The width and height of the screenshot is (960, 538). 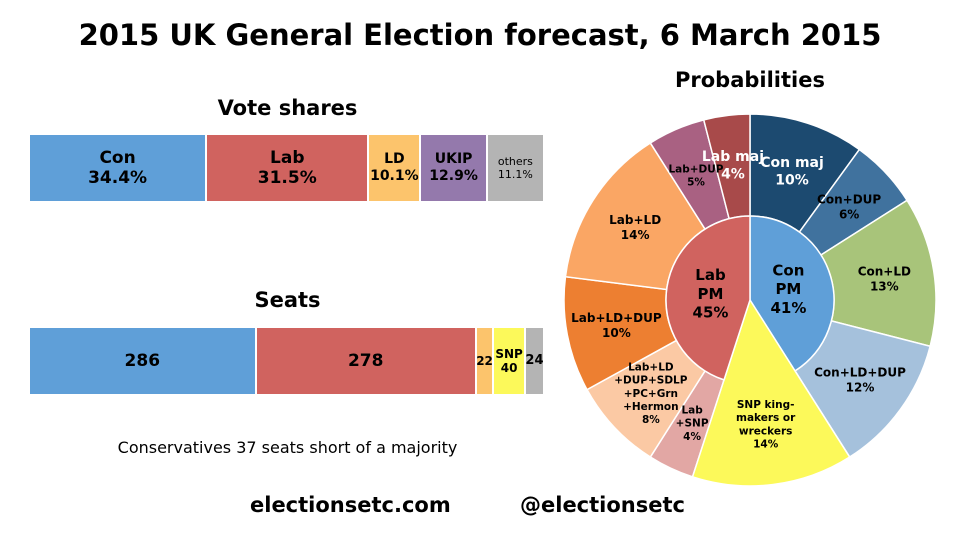 I want to click on pie-outer-label: Con maj 10%, so click(x=792, y=172).